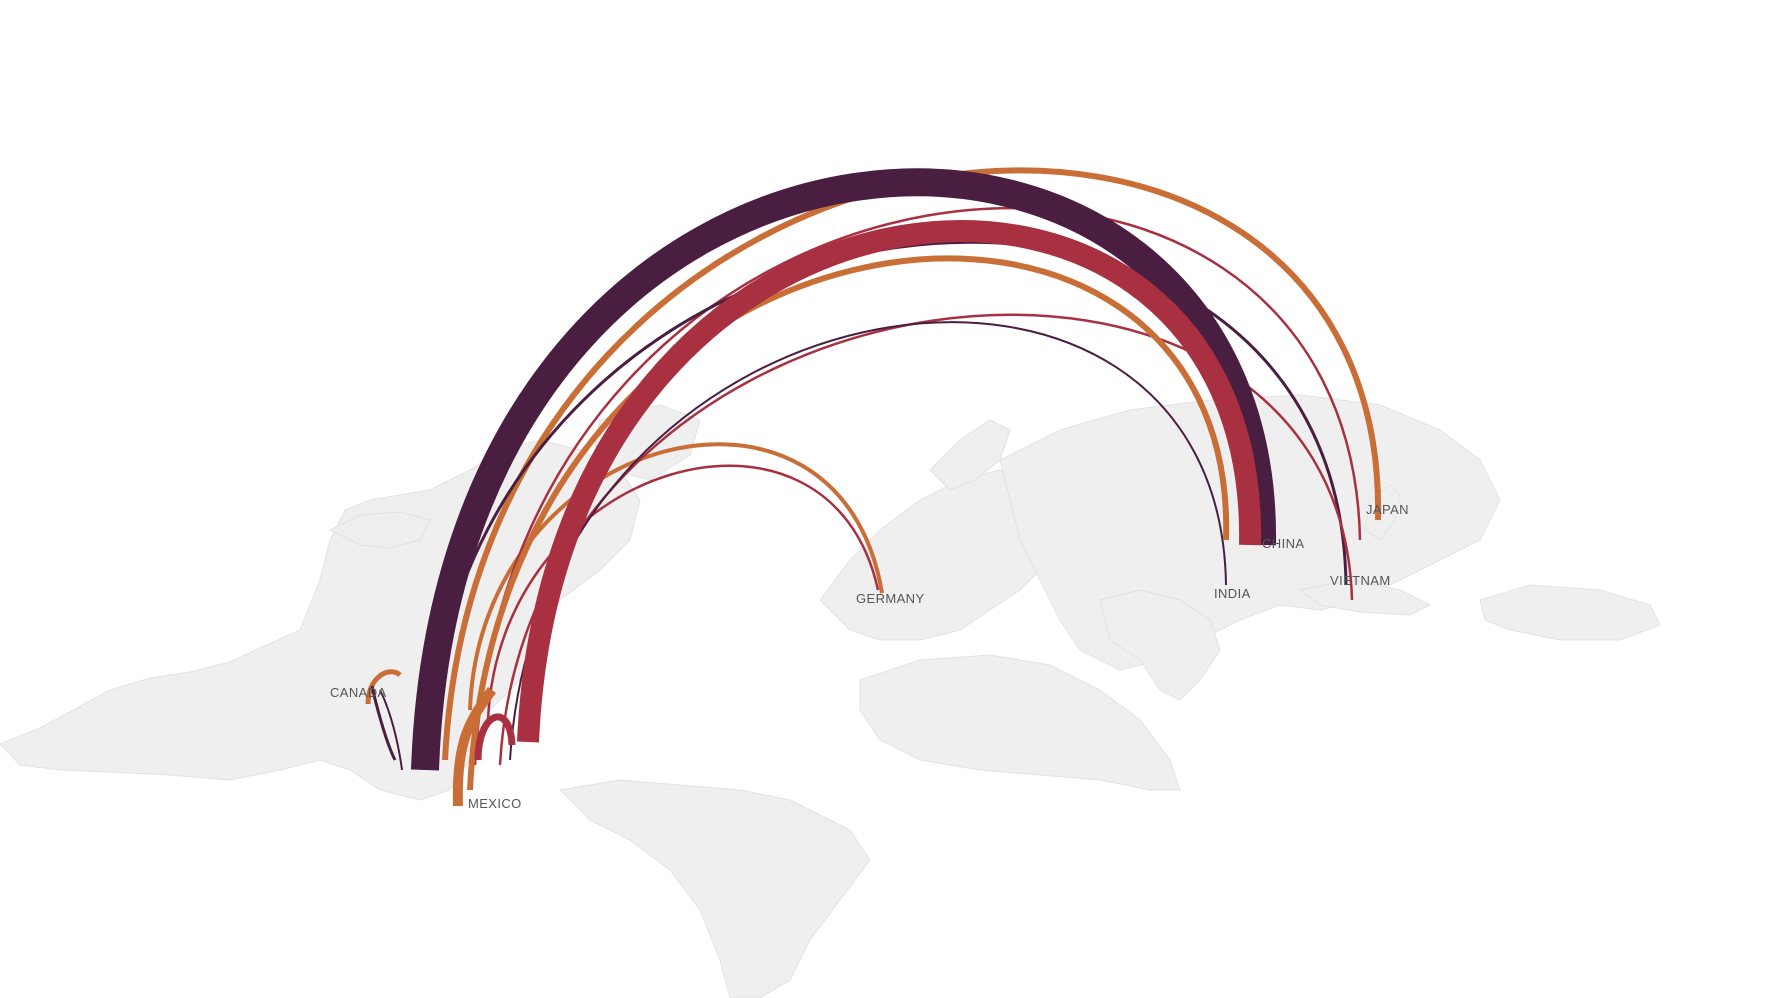  I want to click on flow-arc-germany-red, so click(683, 592).